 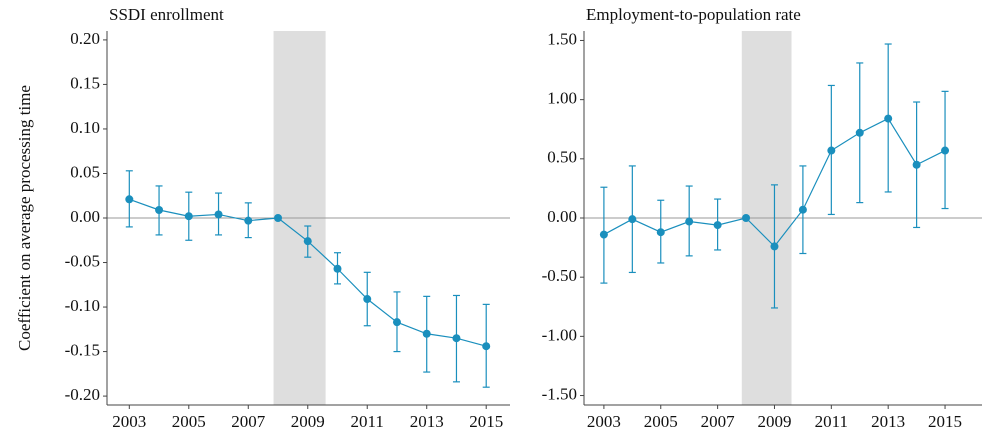 I want to click on y-axis-label: Coefficient on average processing time, so click(x=24, y=218).